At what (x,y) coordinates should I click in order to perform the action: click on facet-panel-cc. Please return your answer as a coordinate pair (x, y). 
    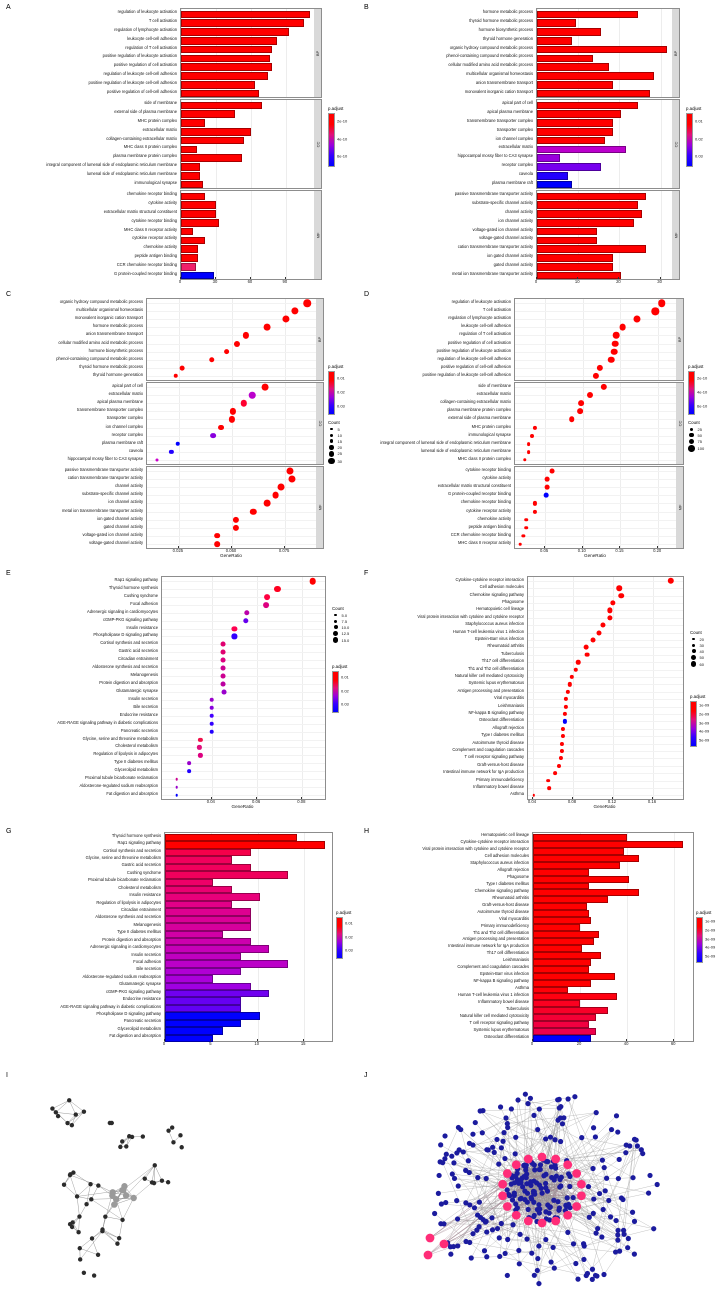
    Looking at the image, I should click on (605, 144).